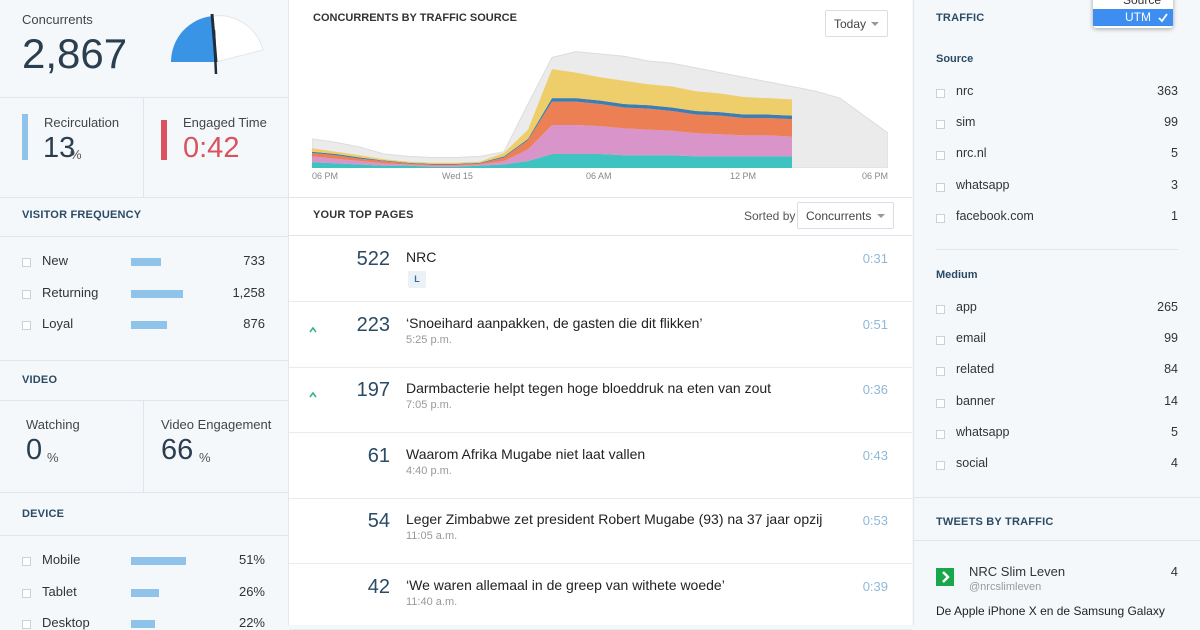 This screenshot has height=630, width=1200. Describe the element at coordinates (960, 18) in the screenshot. I see `section-title: TRAFFIC` at that location.